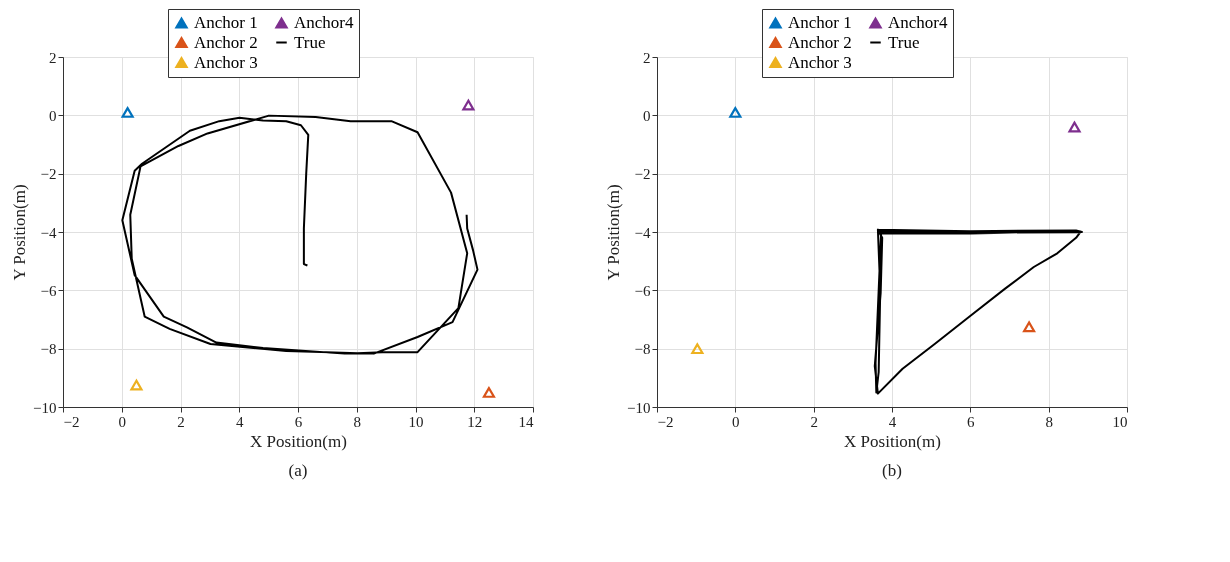  I want to click on text: (b), so click(892, 470).